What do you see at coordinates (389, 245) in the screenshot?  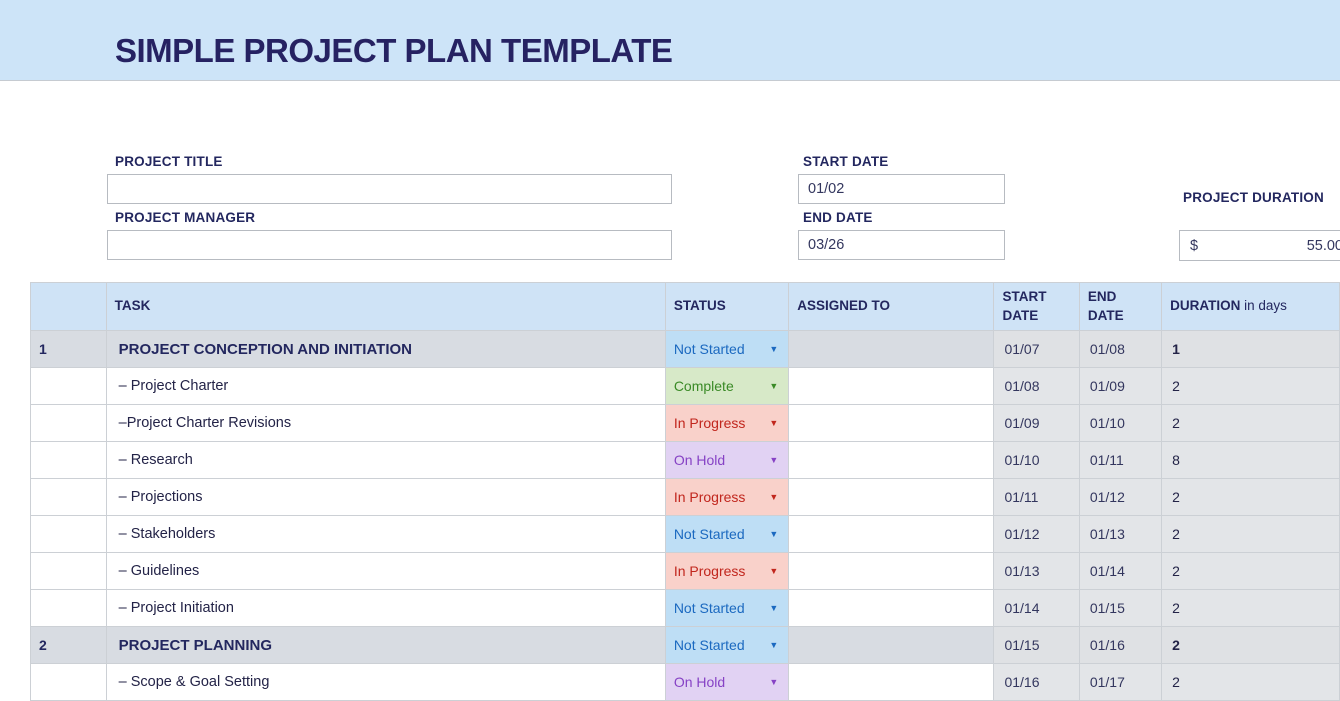 I see `project-manager-input` at bounding box center [389, 245].